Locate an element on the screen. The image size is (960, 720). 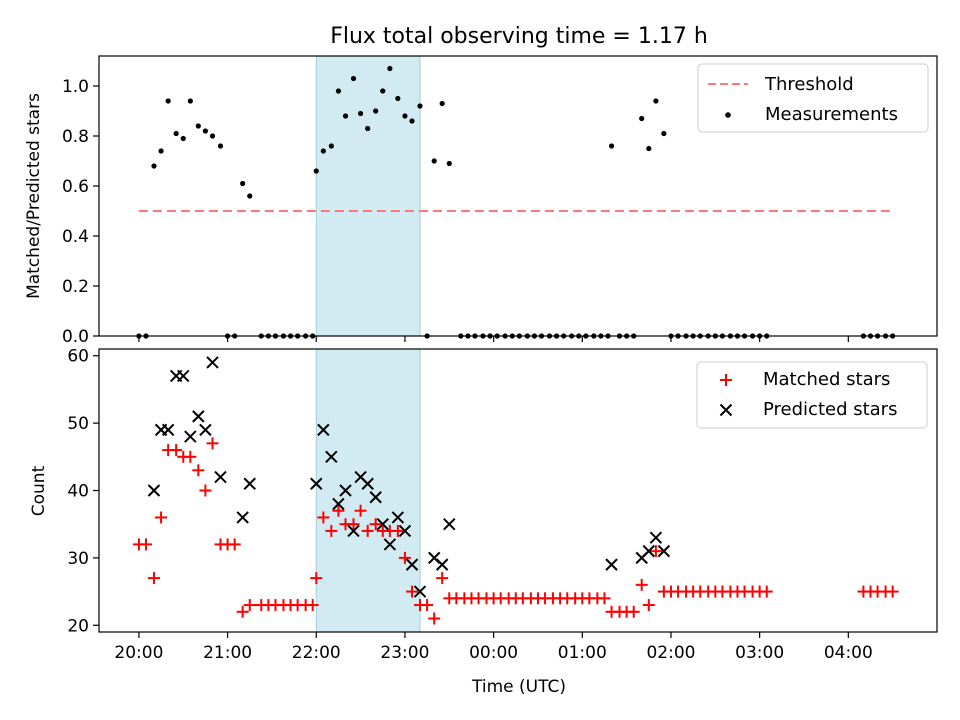
top-y-axis-label: Matched/Predicted stars is located at coordinates (34, 196).